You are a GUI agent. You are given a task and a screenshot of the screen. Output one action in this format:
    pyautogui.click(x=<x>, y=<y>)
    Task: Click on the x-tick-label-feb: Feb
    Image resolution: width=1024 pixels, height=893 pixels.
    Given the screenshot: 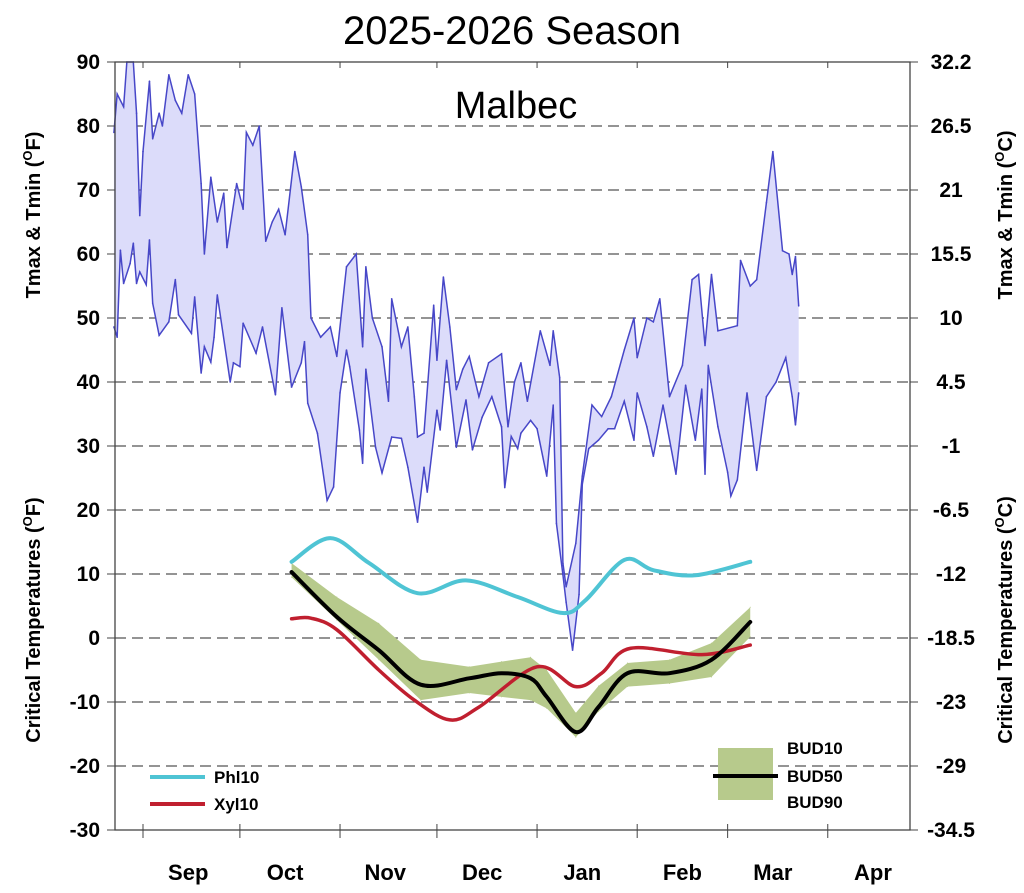 What is the action you would take?
    pyautogui.click(x=682, y=872)
    